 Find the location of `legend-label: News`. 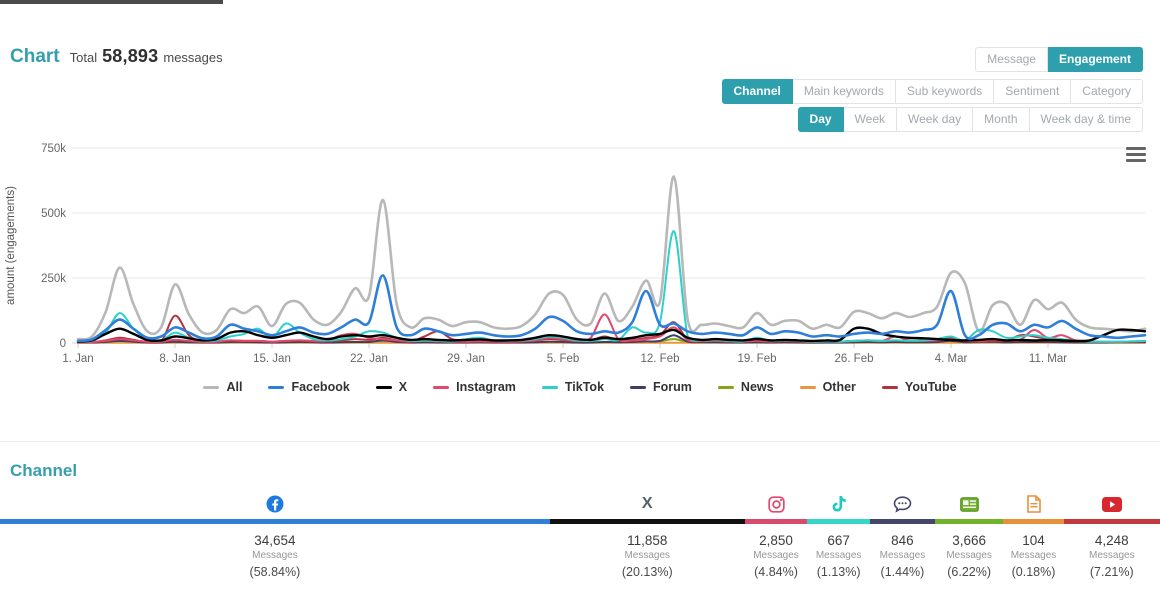

legend-label: News is located at coordinates (757, 387).